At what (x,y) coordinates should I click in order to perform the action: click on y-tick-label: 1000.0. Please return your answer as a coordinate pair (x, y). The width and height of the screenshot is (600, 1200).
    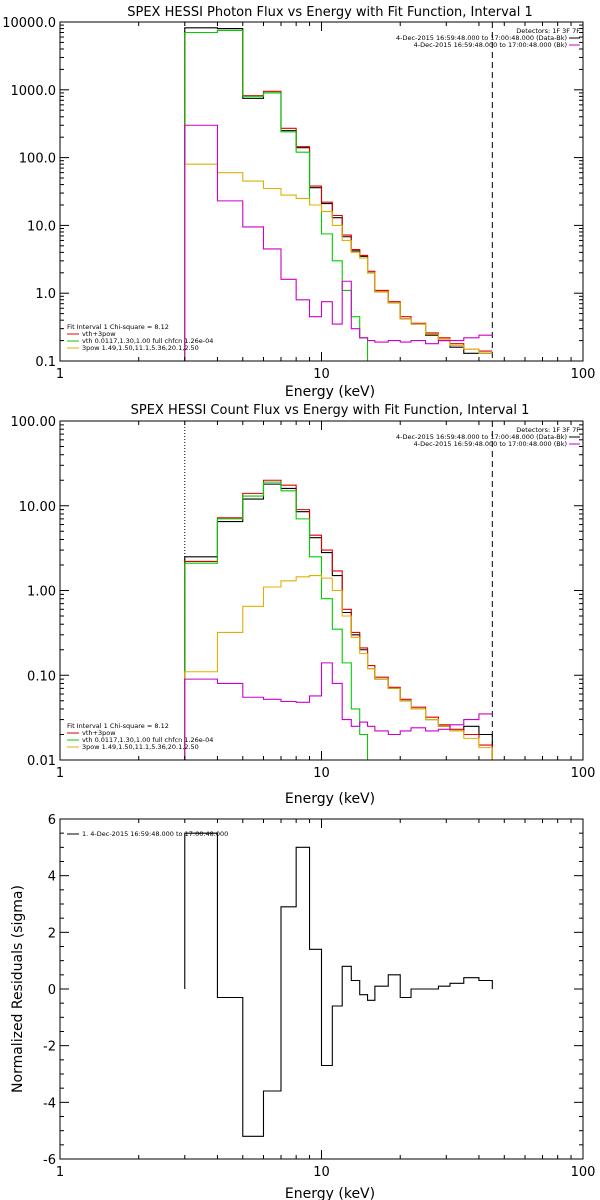
    Looking at the image, I should click on (34, 91).